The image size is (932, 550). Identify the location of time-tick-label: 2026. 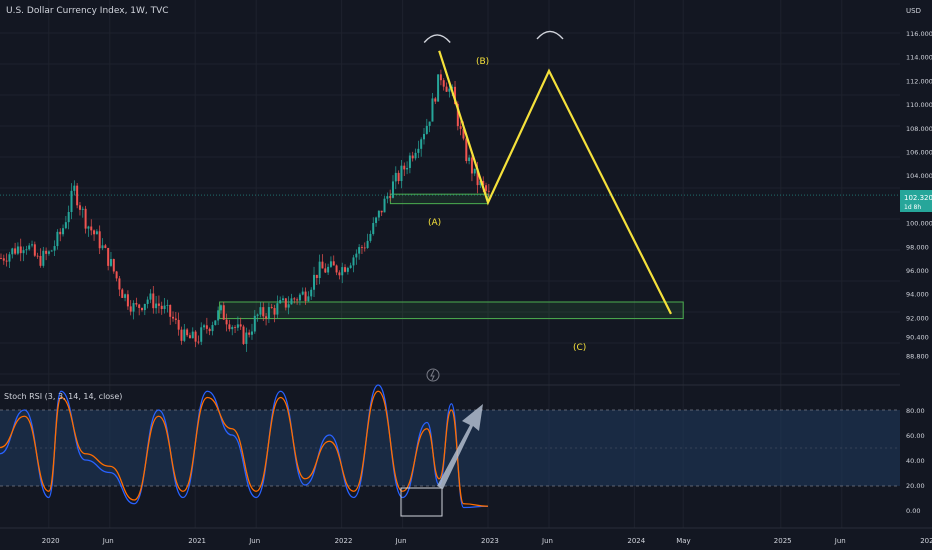
(926, 541).